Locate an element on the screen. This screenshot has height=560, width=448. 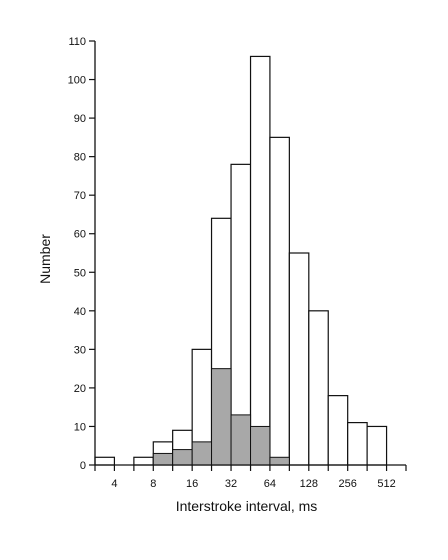
x-tick-label: 16 is located at coordinates (192, 484).